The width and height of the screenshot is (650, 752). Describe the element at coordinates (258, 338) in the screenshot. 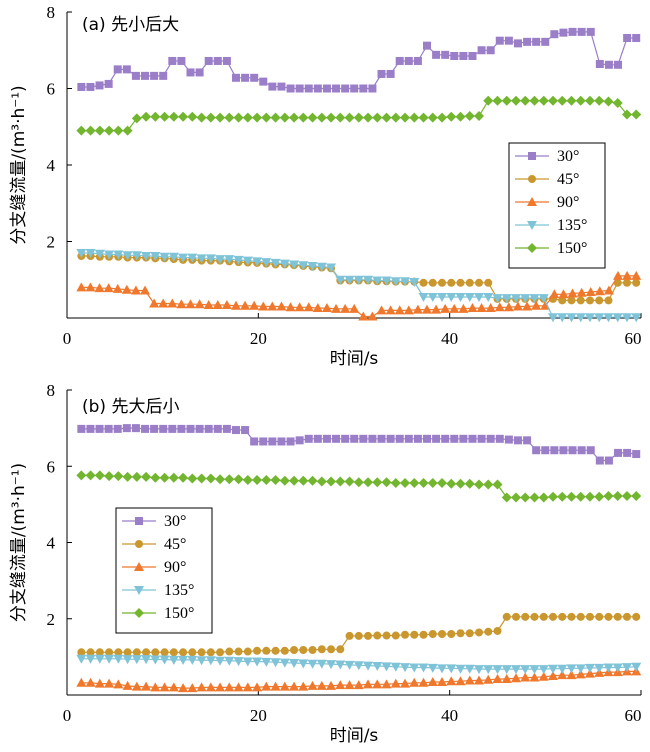

I see `x-tick-label: 20` at that location.